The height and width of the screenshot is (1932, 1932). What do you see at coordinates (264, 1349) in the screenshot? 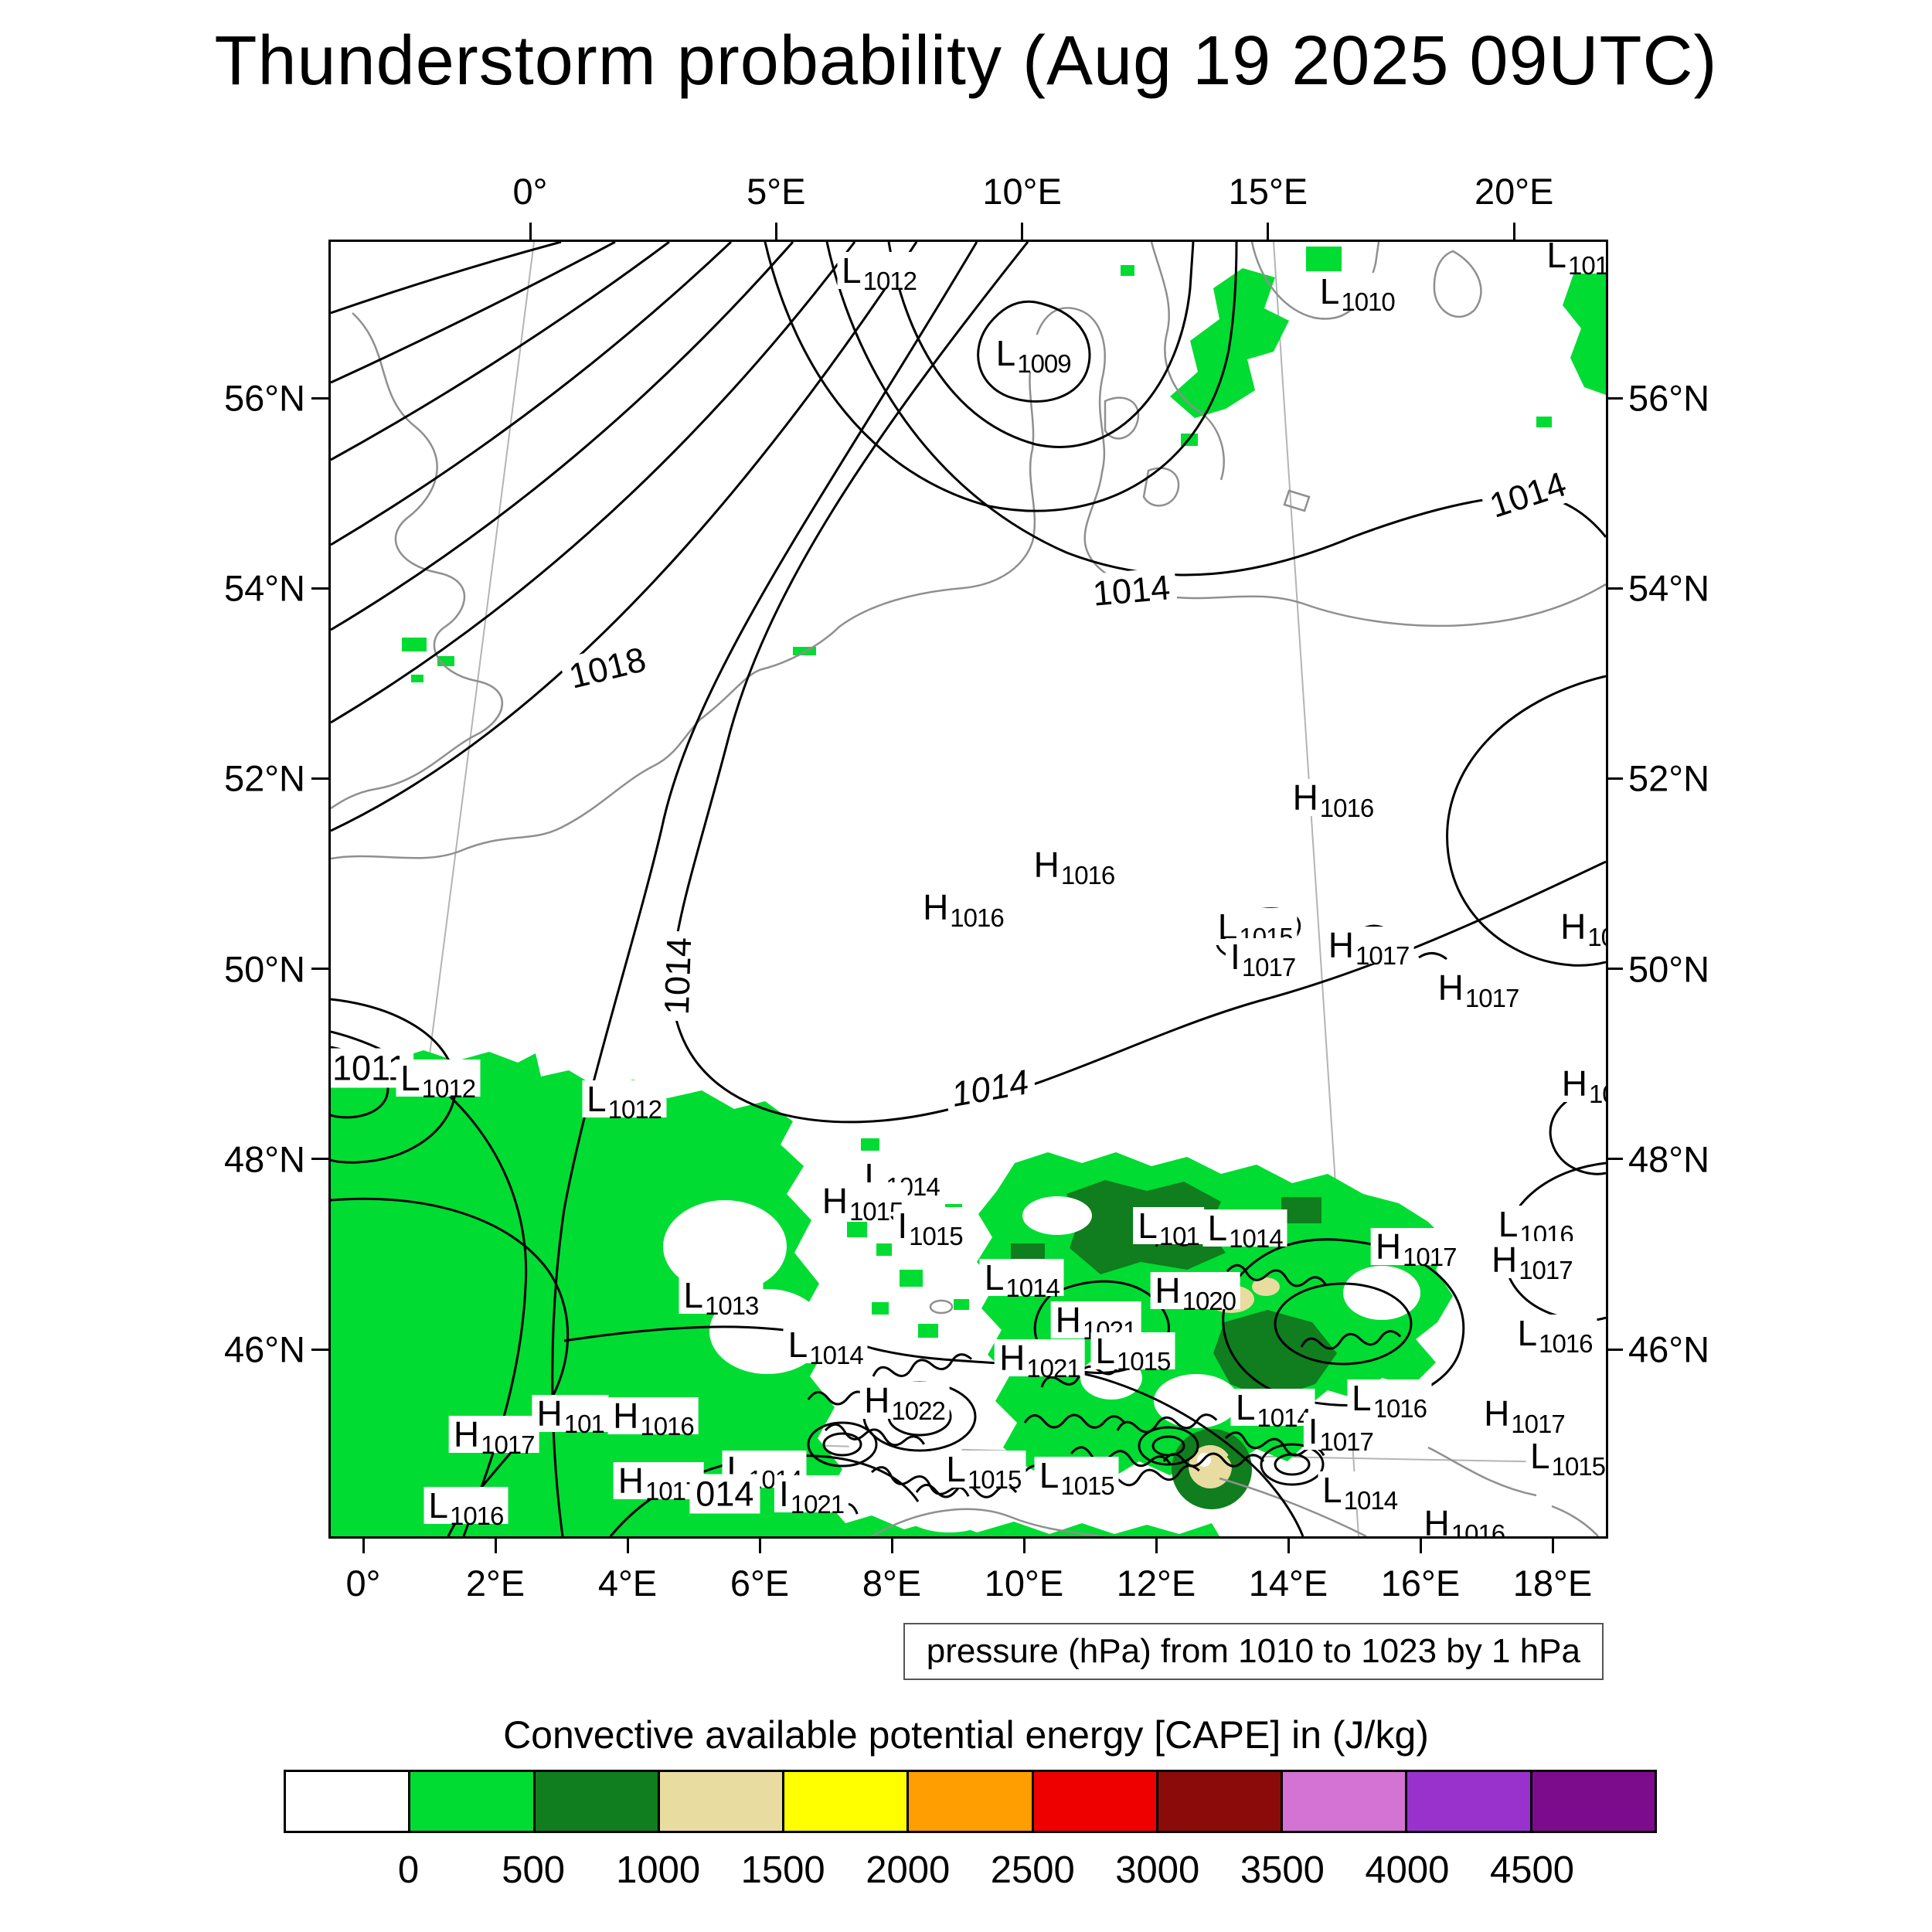
I see `left-axis-label: 46°N` at bounding box center [264, 1349].